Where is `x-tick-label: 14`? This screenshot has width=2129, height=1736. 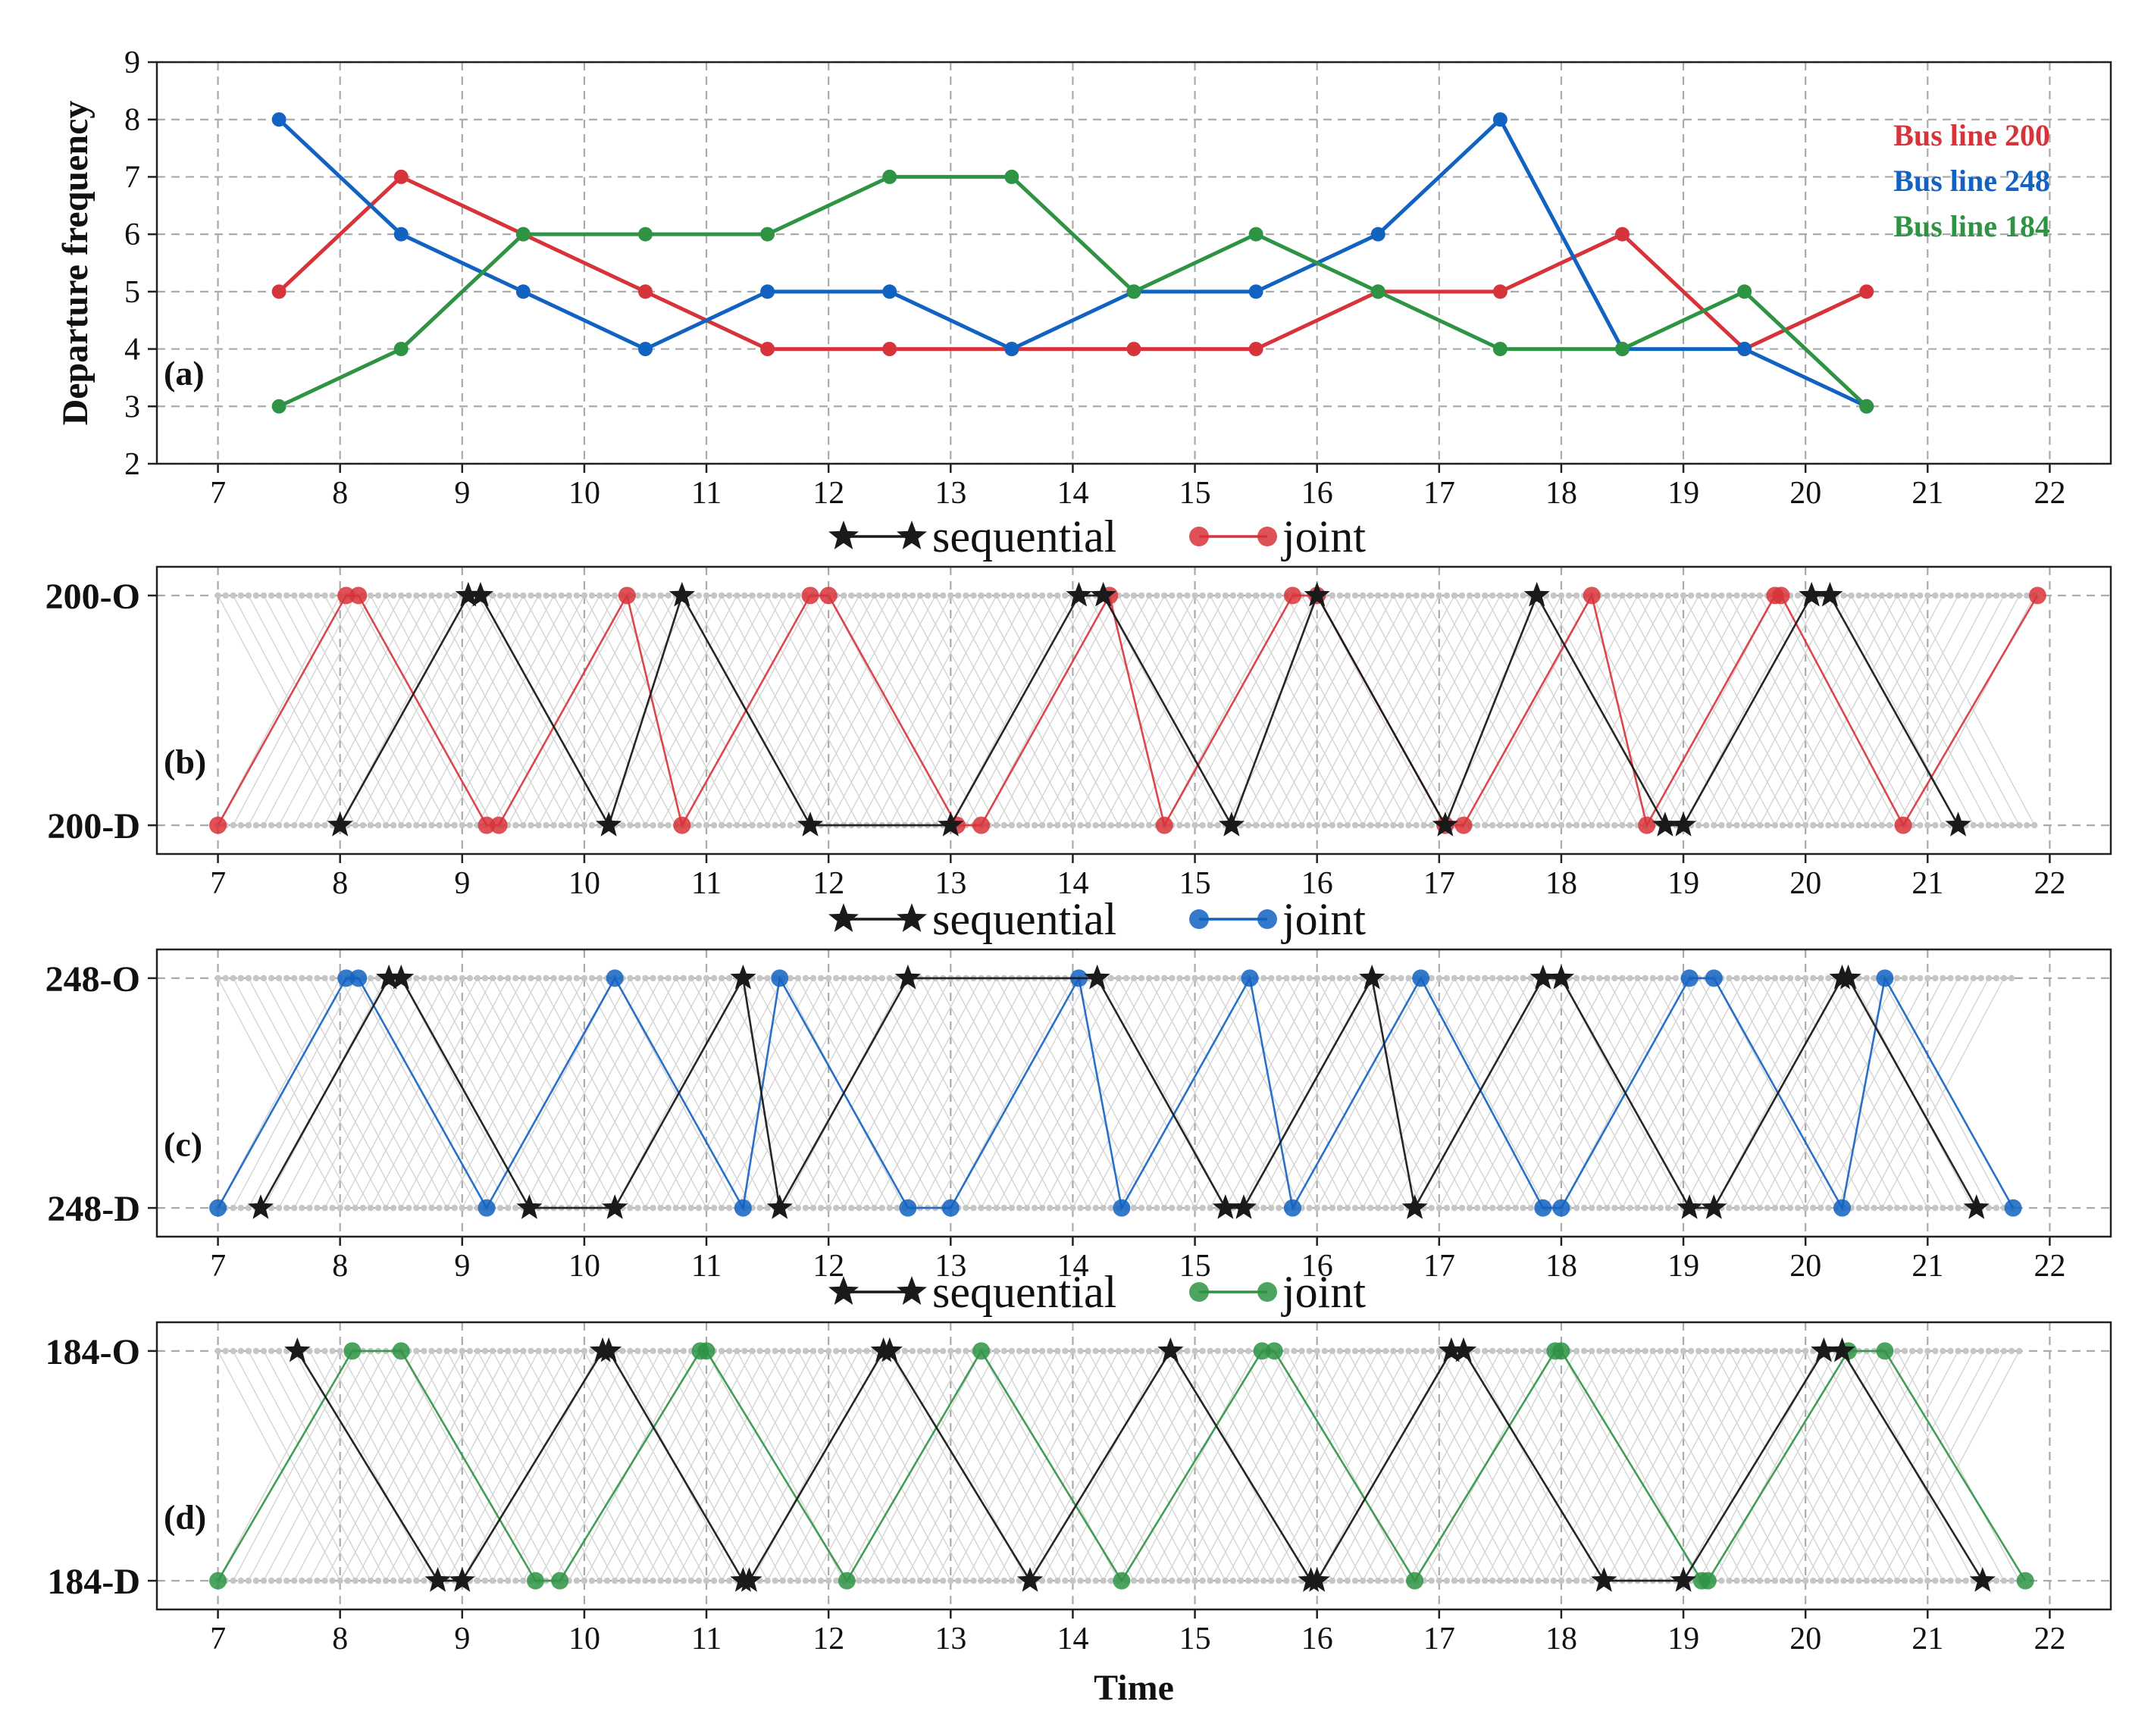
x-tick-label: 14 is located at coordinates (1072, 1266).